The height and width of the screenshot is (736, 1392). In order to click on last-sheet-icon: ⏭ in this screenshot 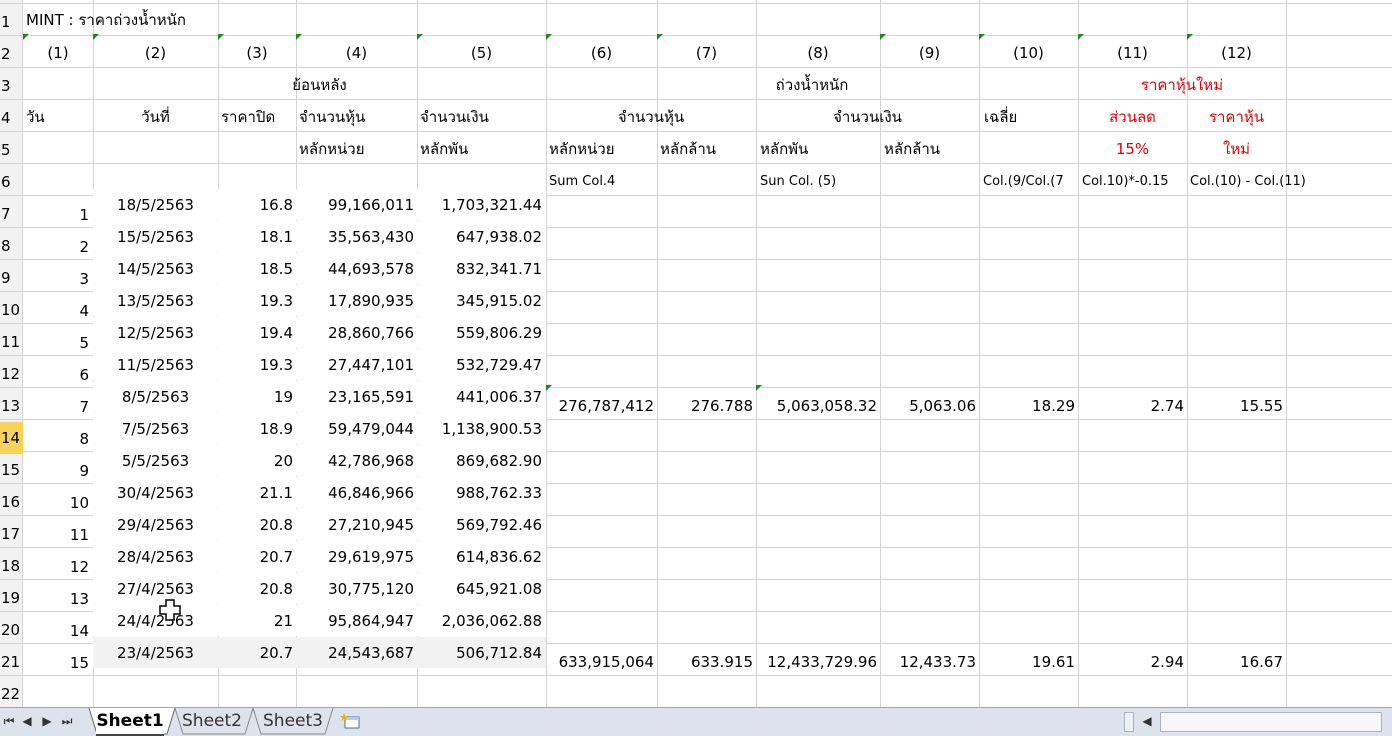, I will do `click(67, 721)`.